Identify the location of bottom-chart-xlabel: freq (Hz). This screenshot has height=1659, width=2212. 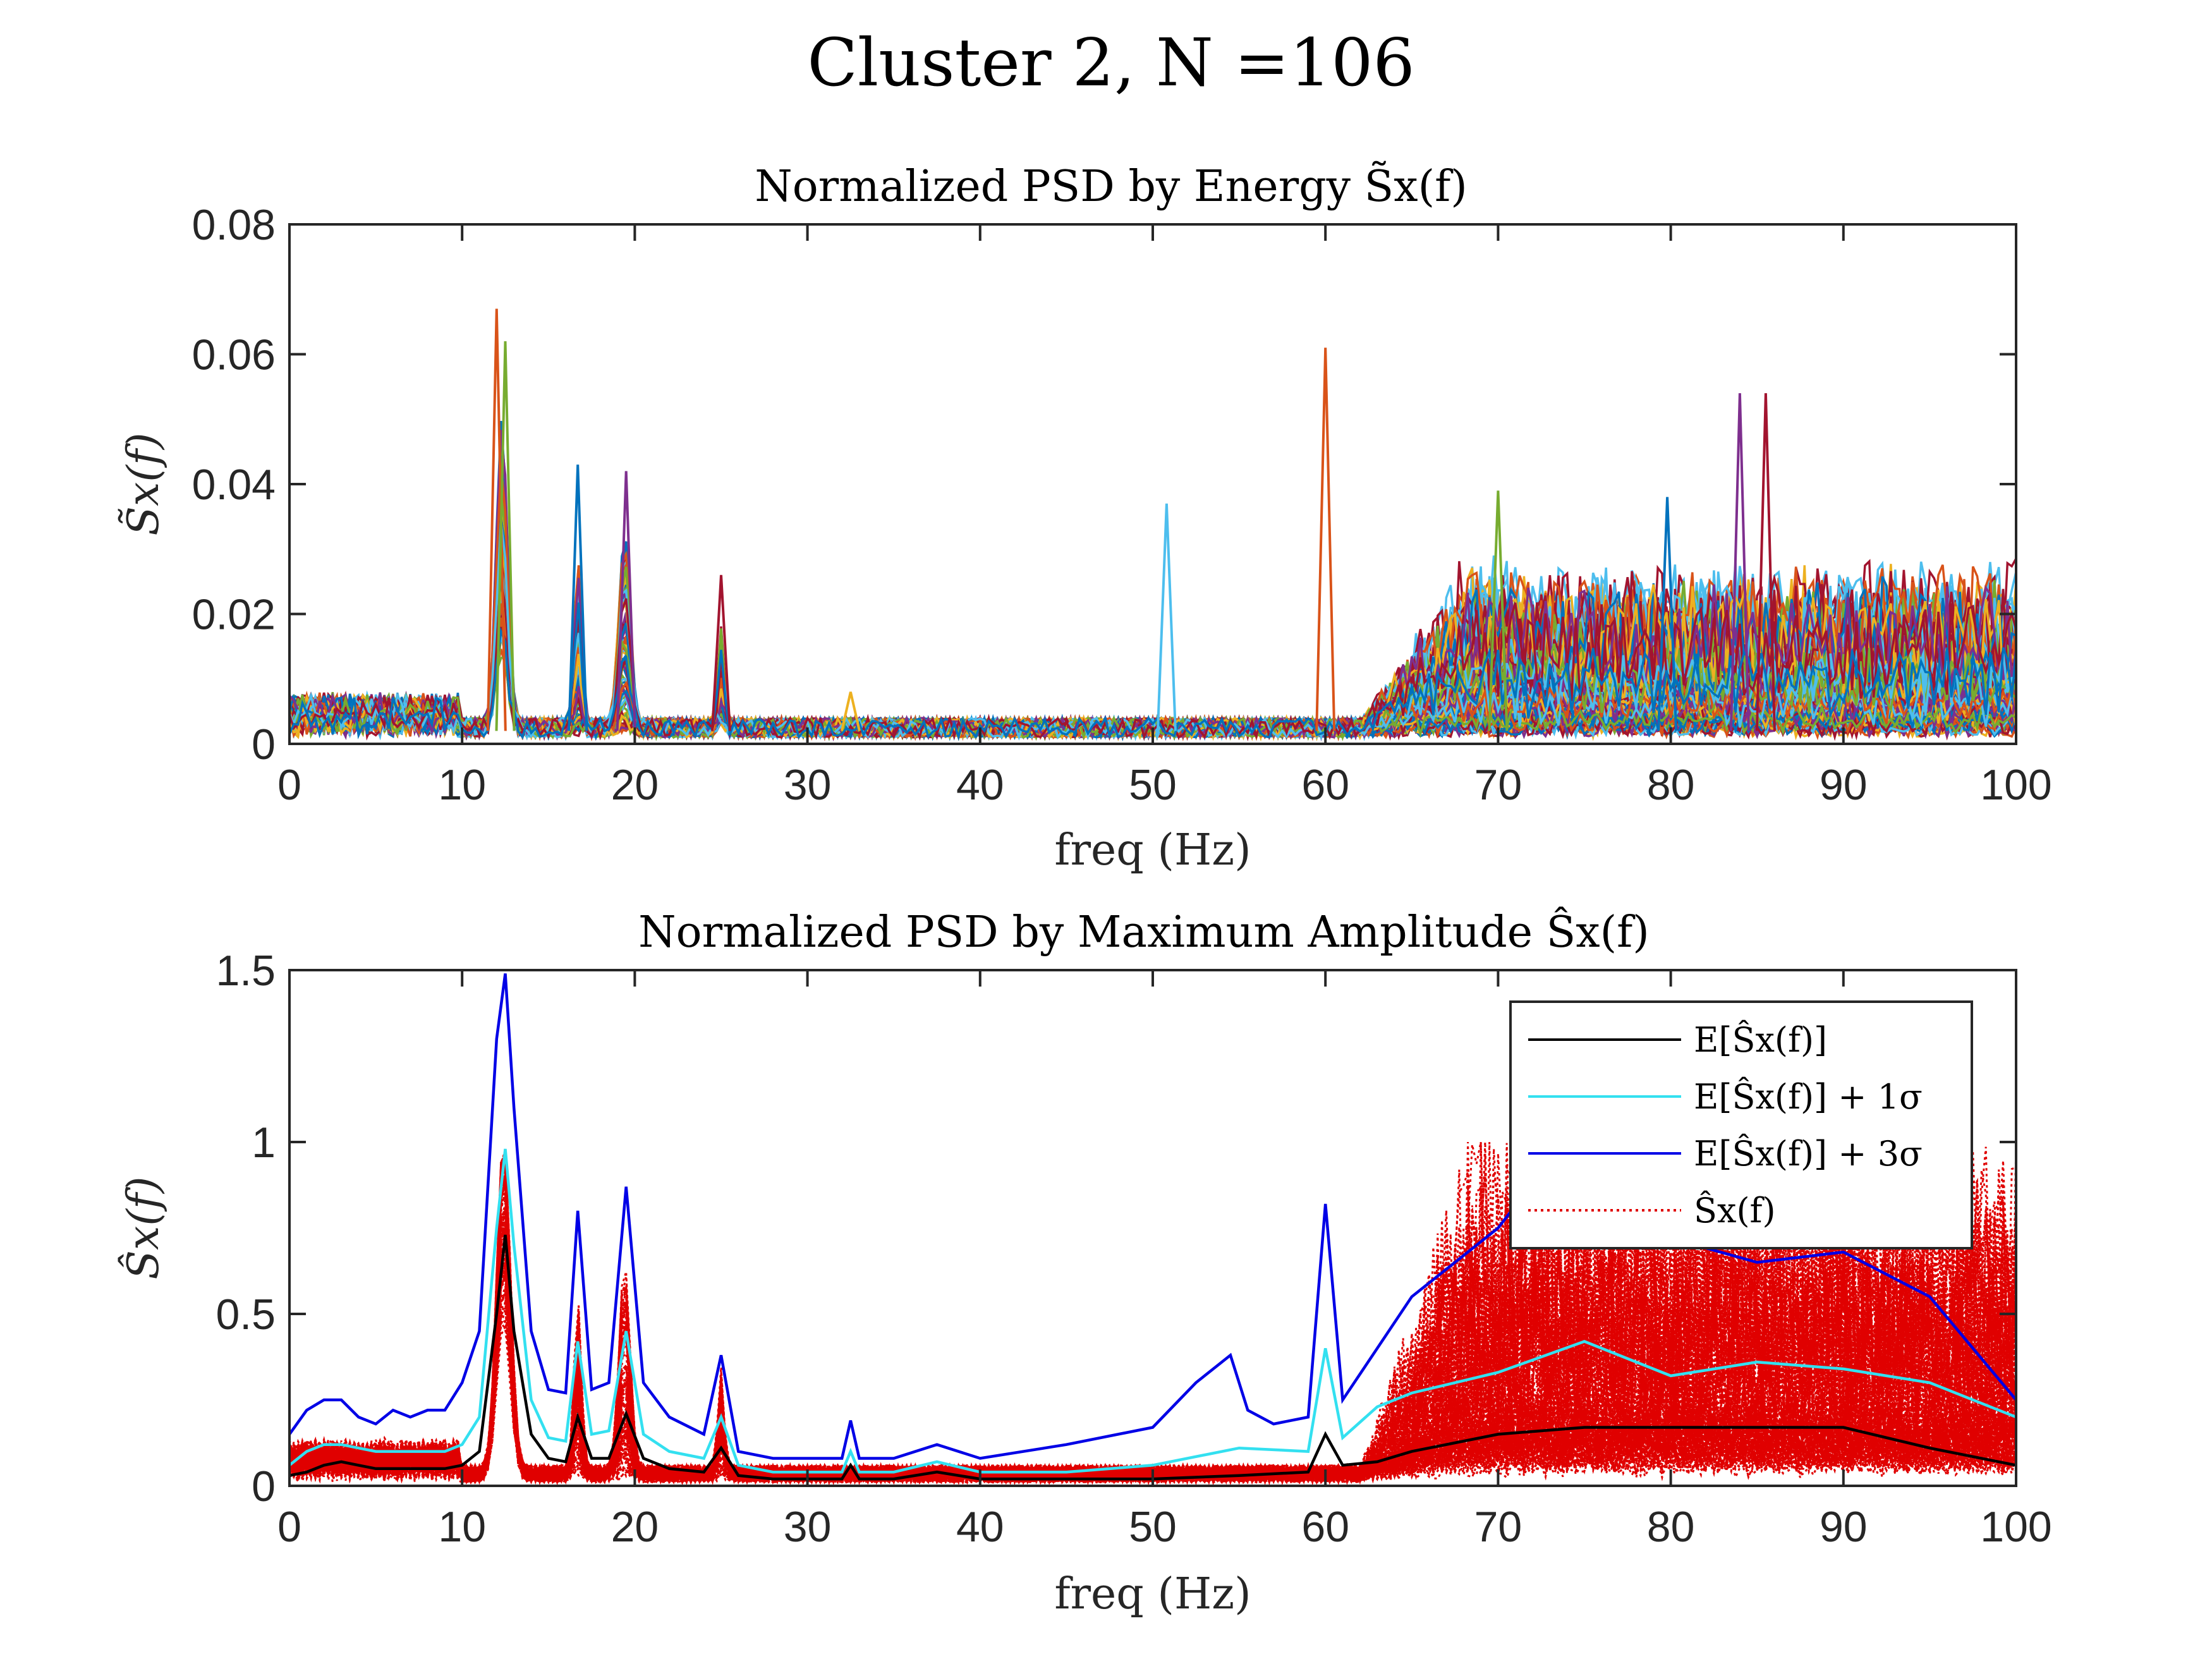
(1152, 1594).